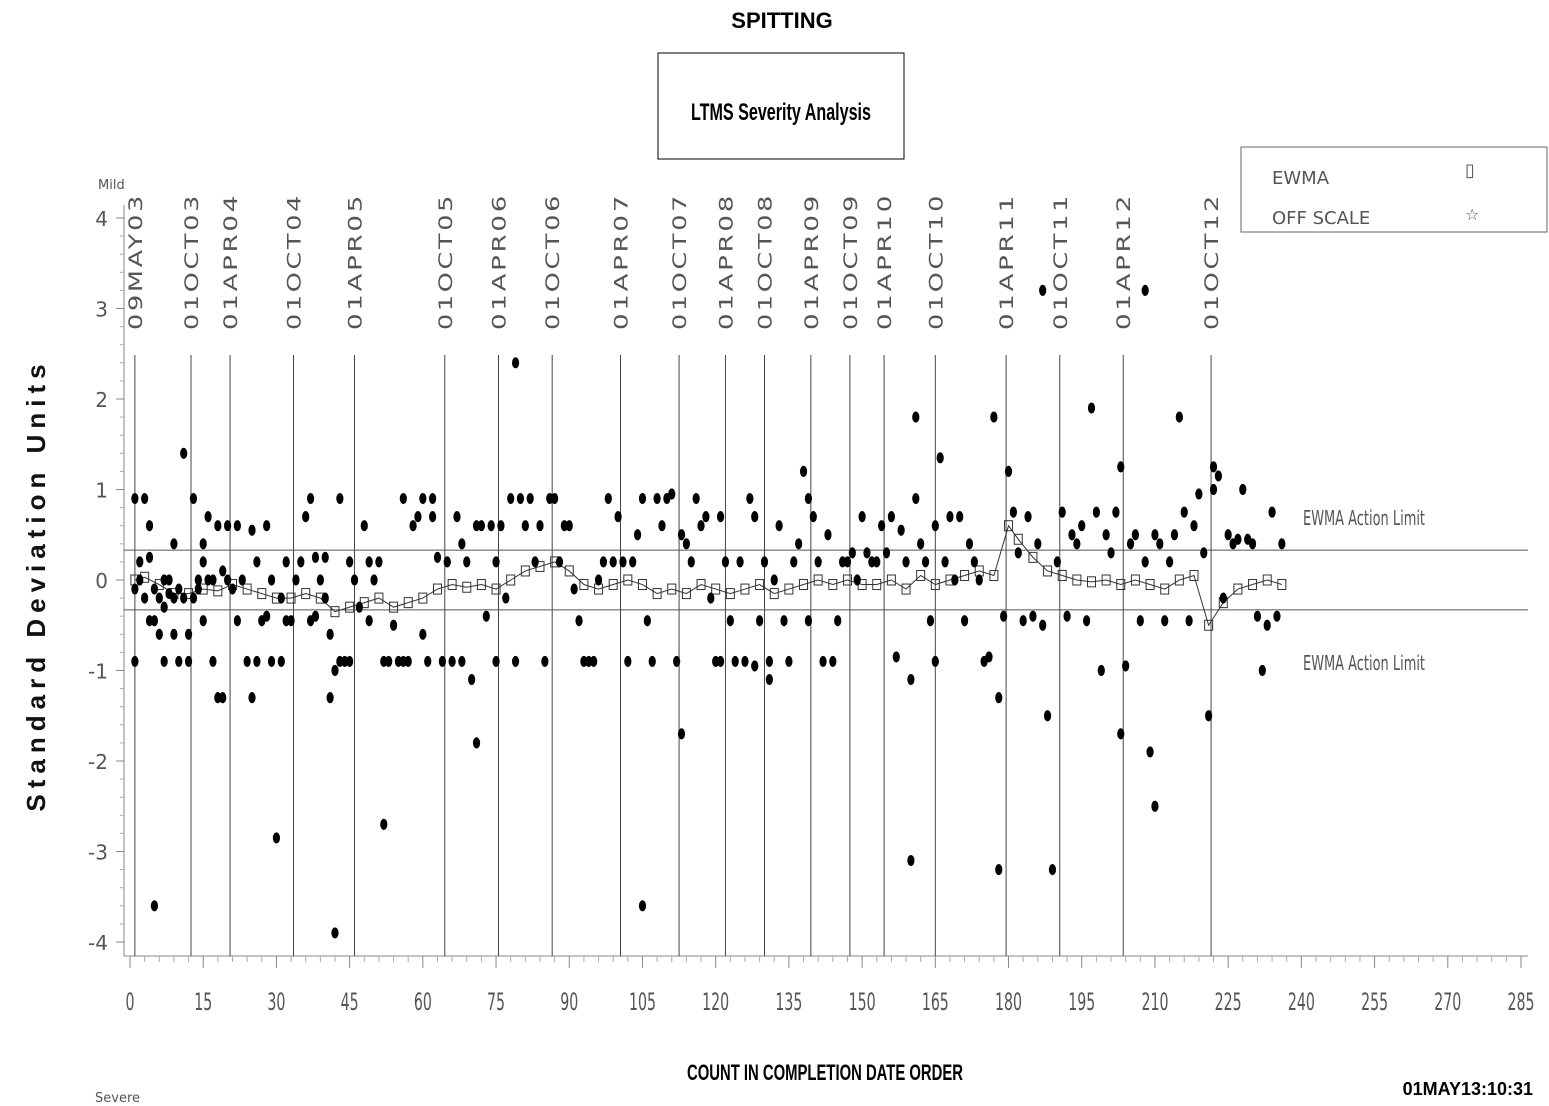 This screenshot has height=1106, width=1549. I want to click on x-tick-label: 180, so click(1008, 1002).